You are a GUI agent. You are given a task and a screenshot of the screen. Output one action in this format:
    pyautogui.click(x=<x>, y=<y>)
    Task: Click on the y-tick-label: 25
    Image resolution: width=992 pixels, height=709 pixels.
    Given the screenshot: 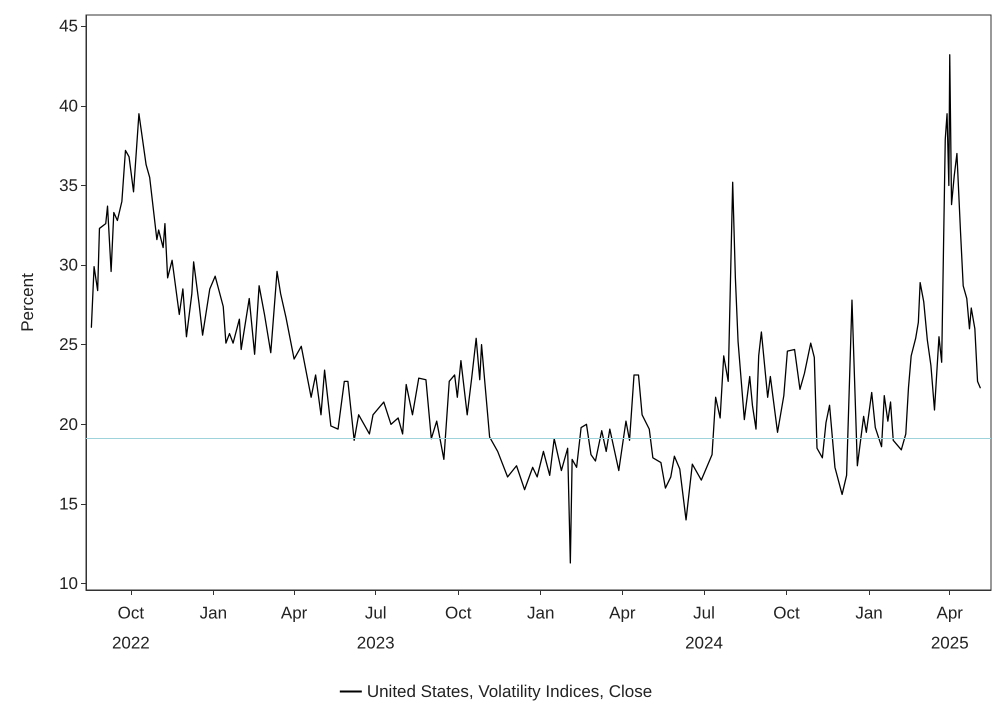 What is the action you would take?
    pyautogui.click(x=68, y=344)
    